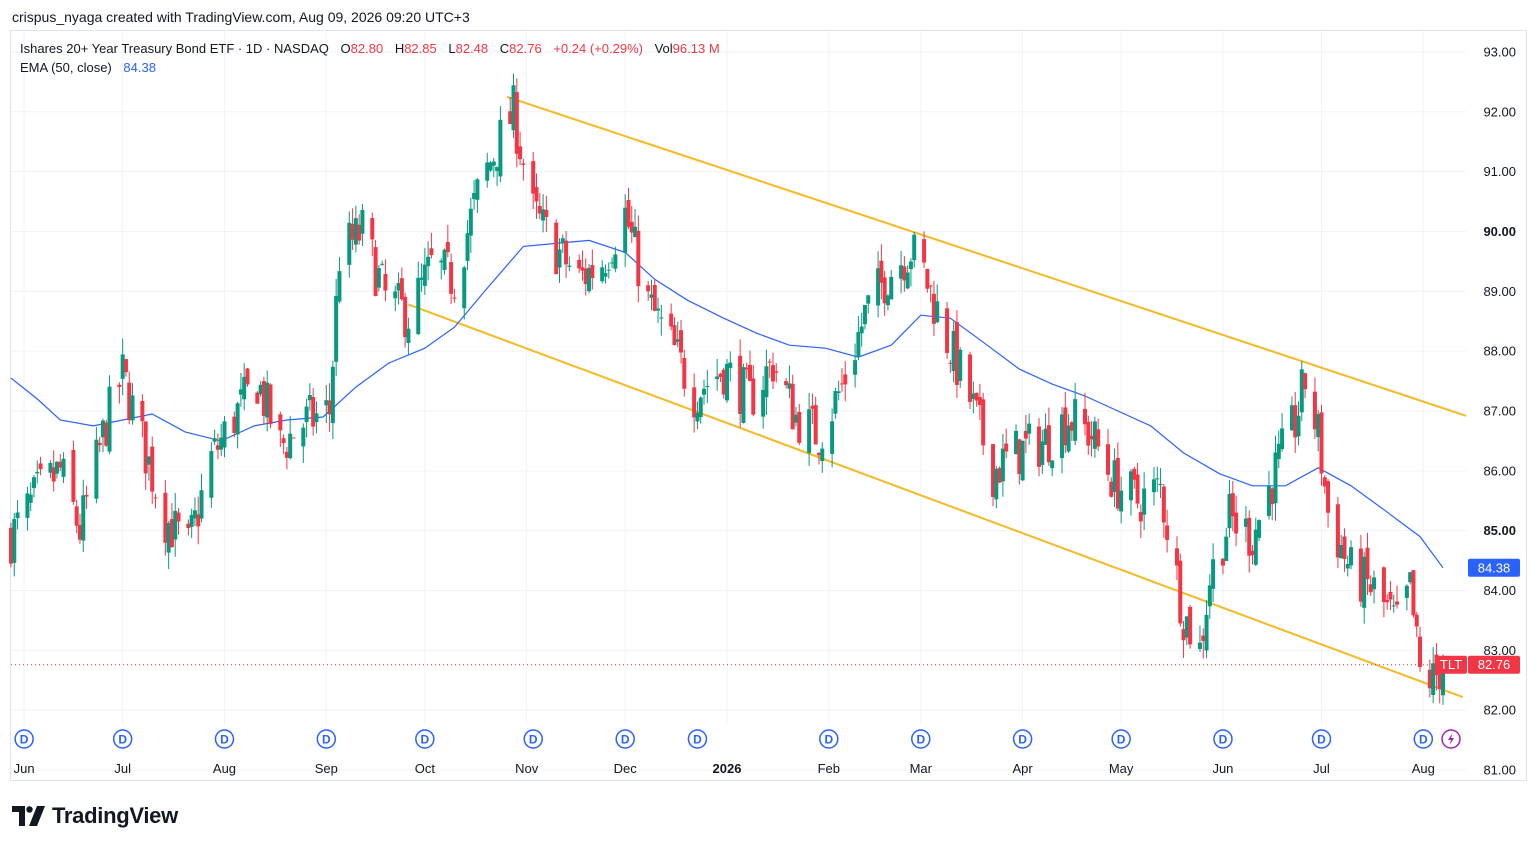  I want to click on last-price-tag-label: 82.76, so click(1494, 664).